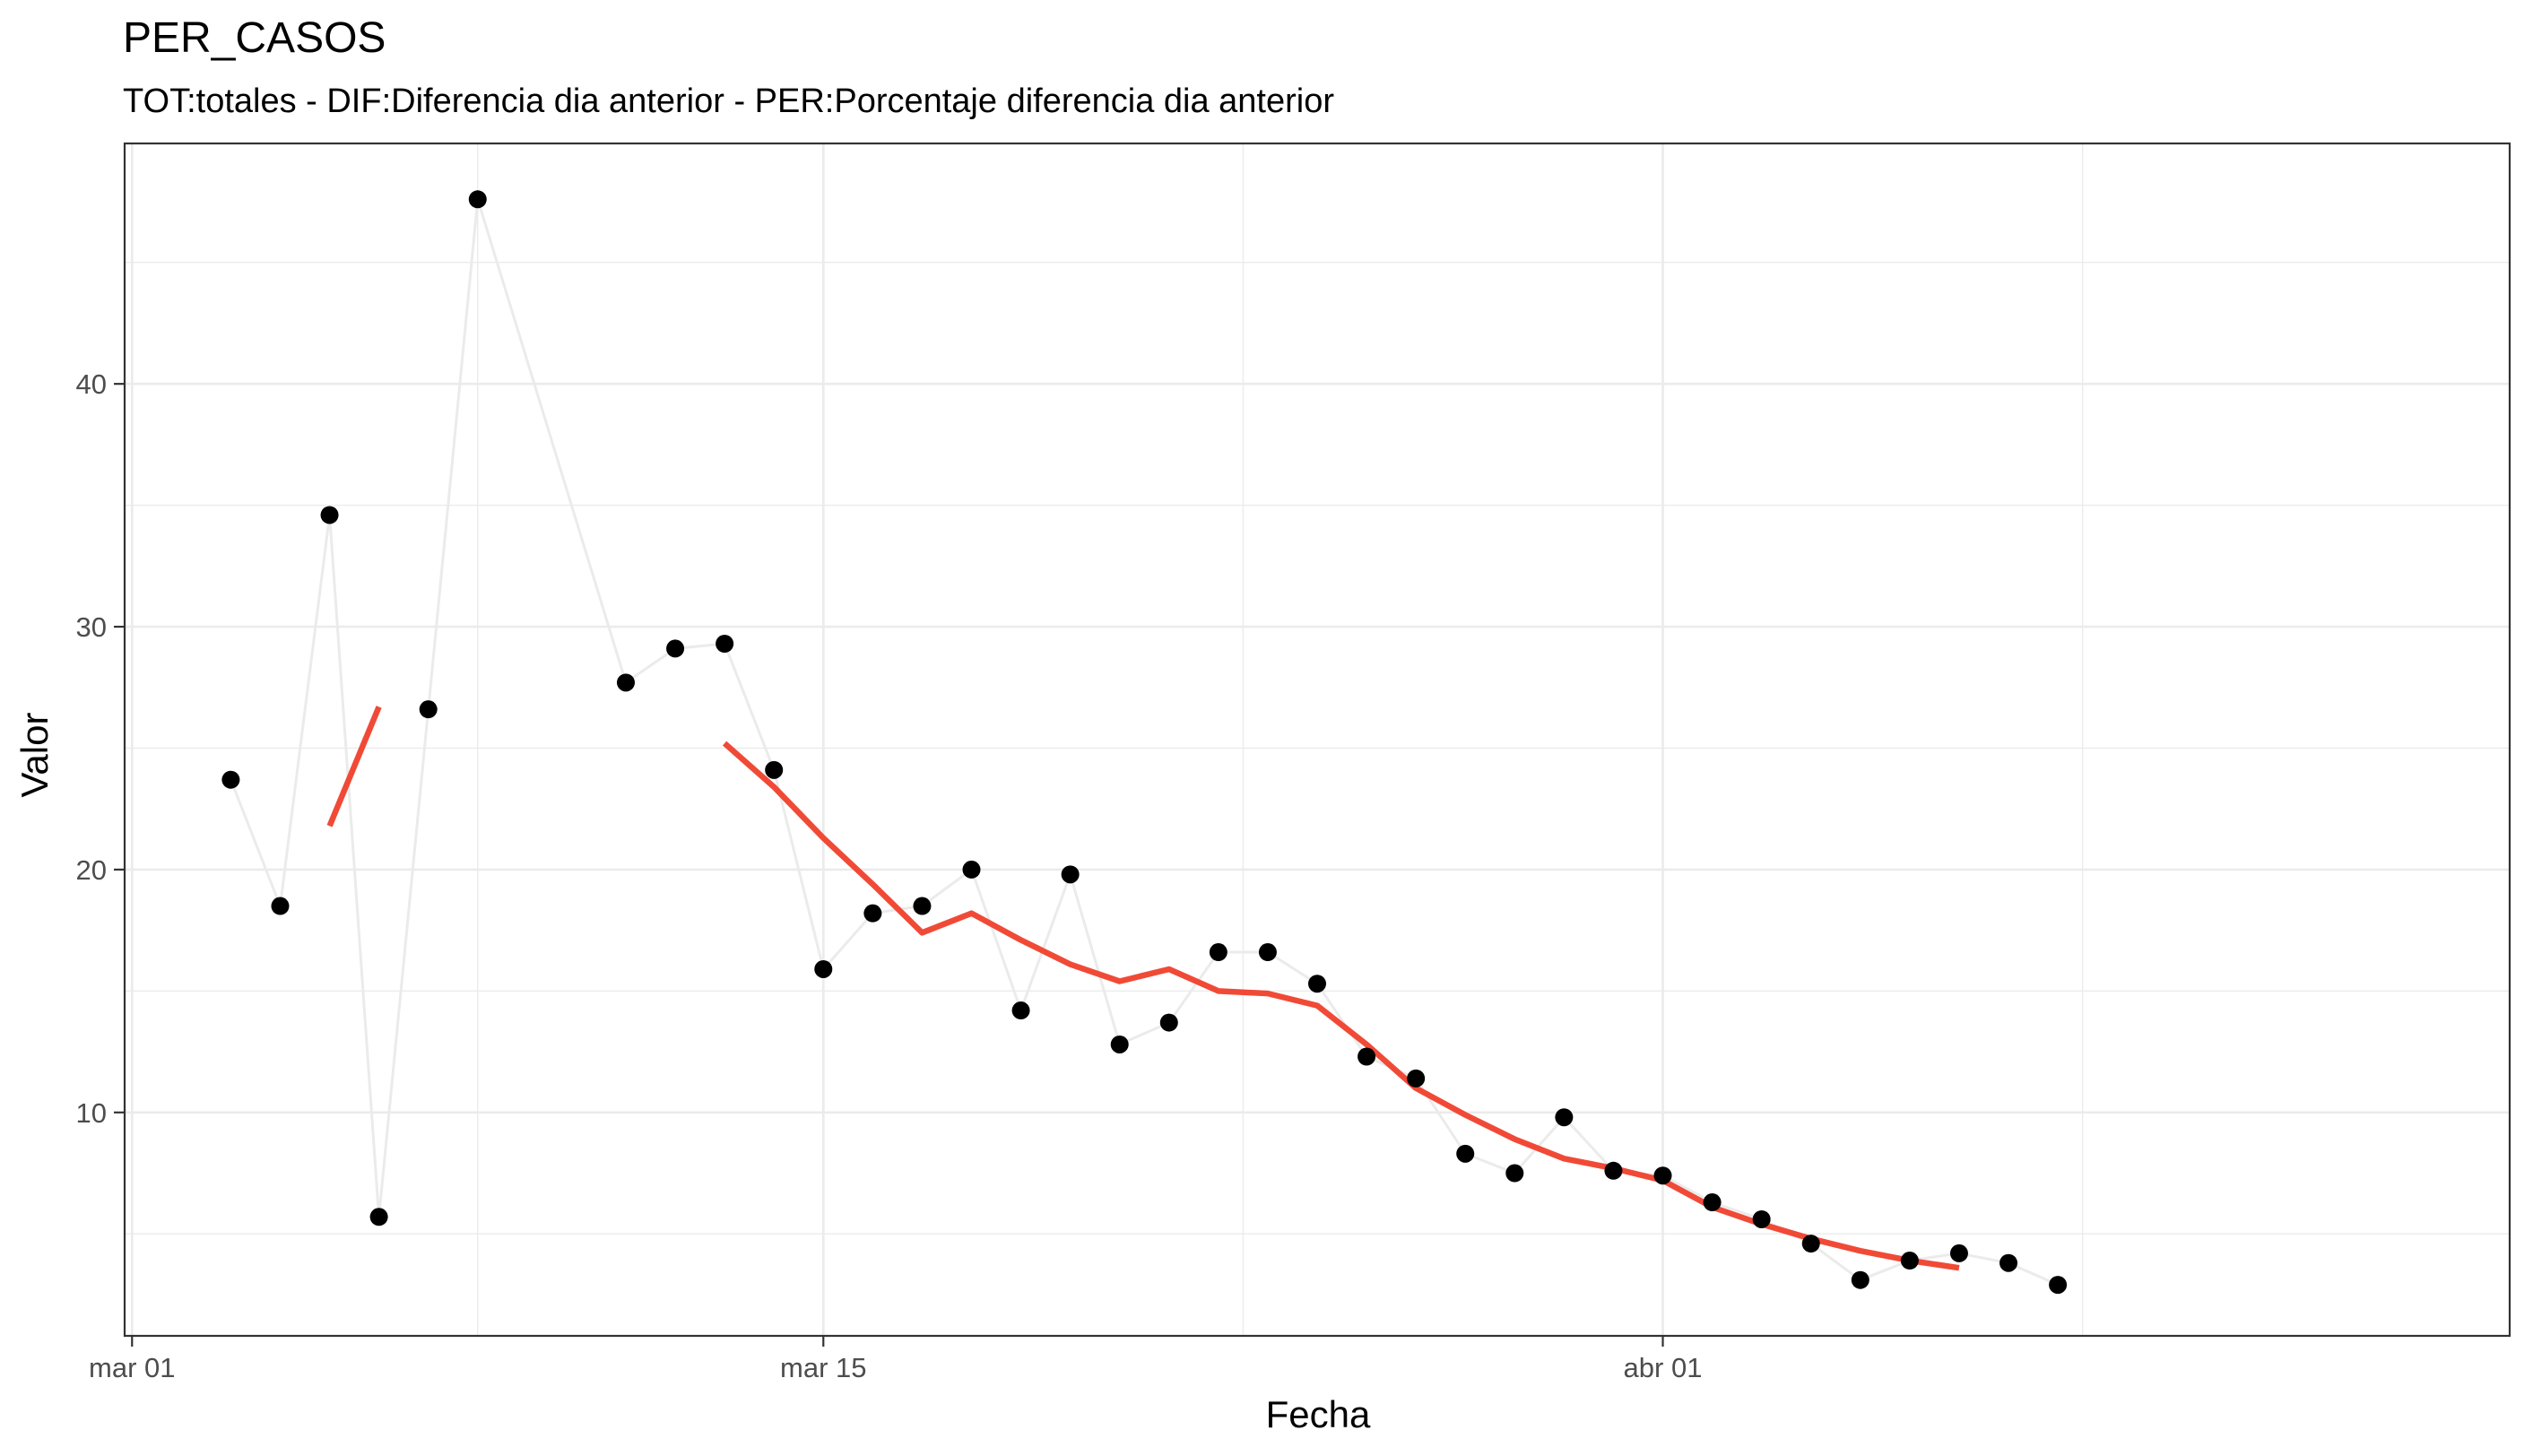 The image size is (2533, 1456). I want to click on x-tick-label: abr 01, so click(1663, 1368).